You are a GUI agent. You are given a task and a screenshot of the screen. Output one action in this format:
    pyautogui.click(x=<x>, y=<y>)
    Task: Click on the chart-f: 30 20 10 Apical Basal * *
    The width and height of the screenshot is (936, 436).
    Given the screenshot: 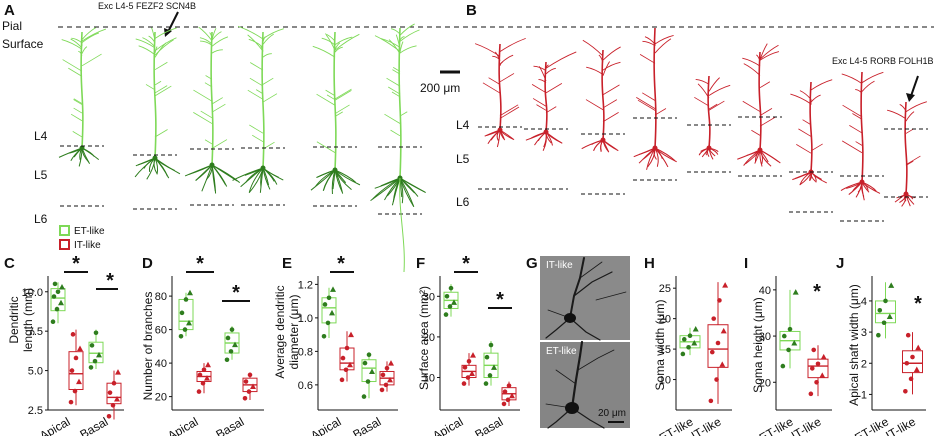 What is the action you would take?
    pyautogui.click(x=471, y=344)
    